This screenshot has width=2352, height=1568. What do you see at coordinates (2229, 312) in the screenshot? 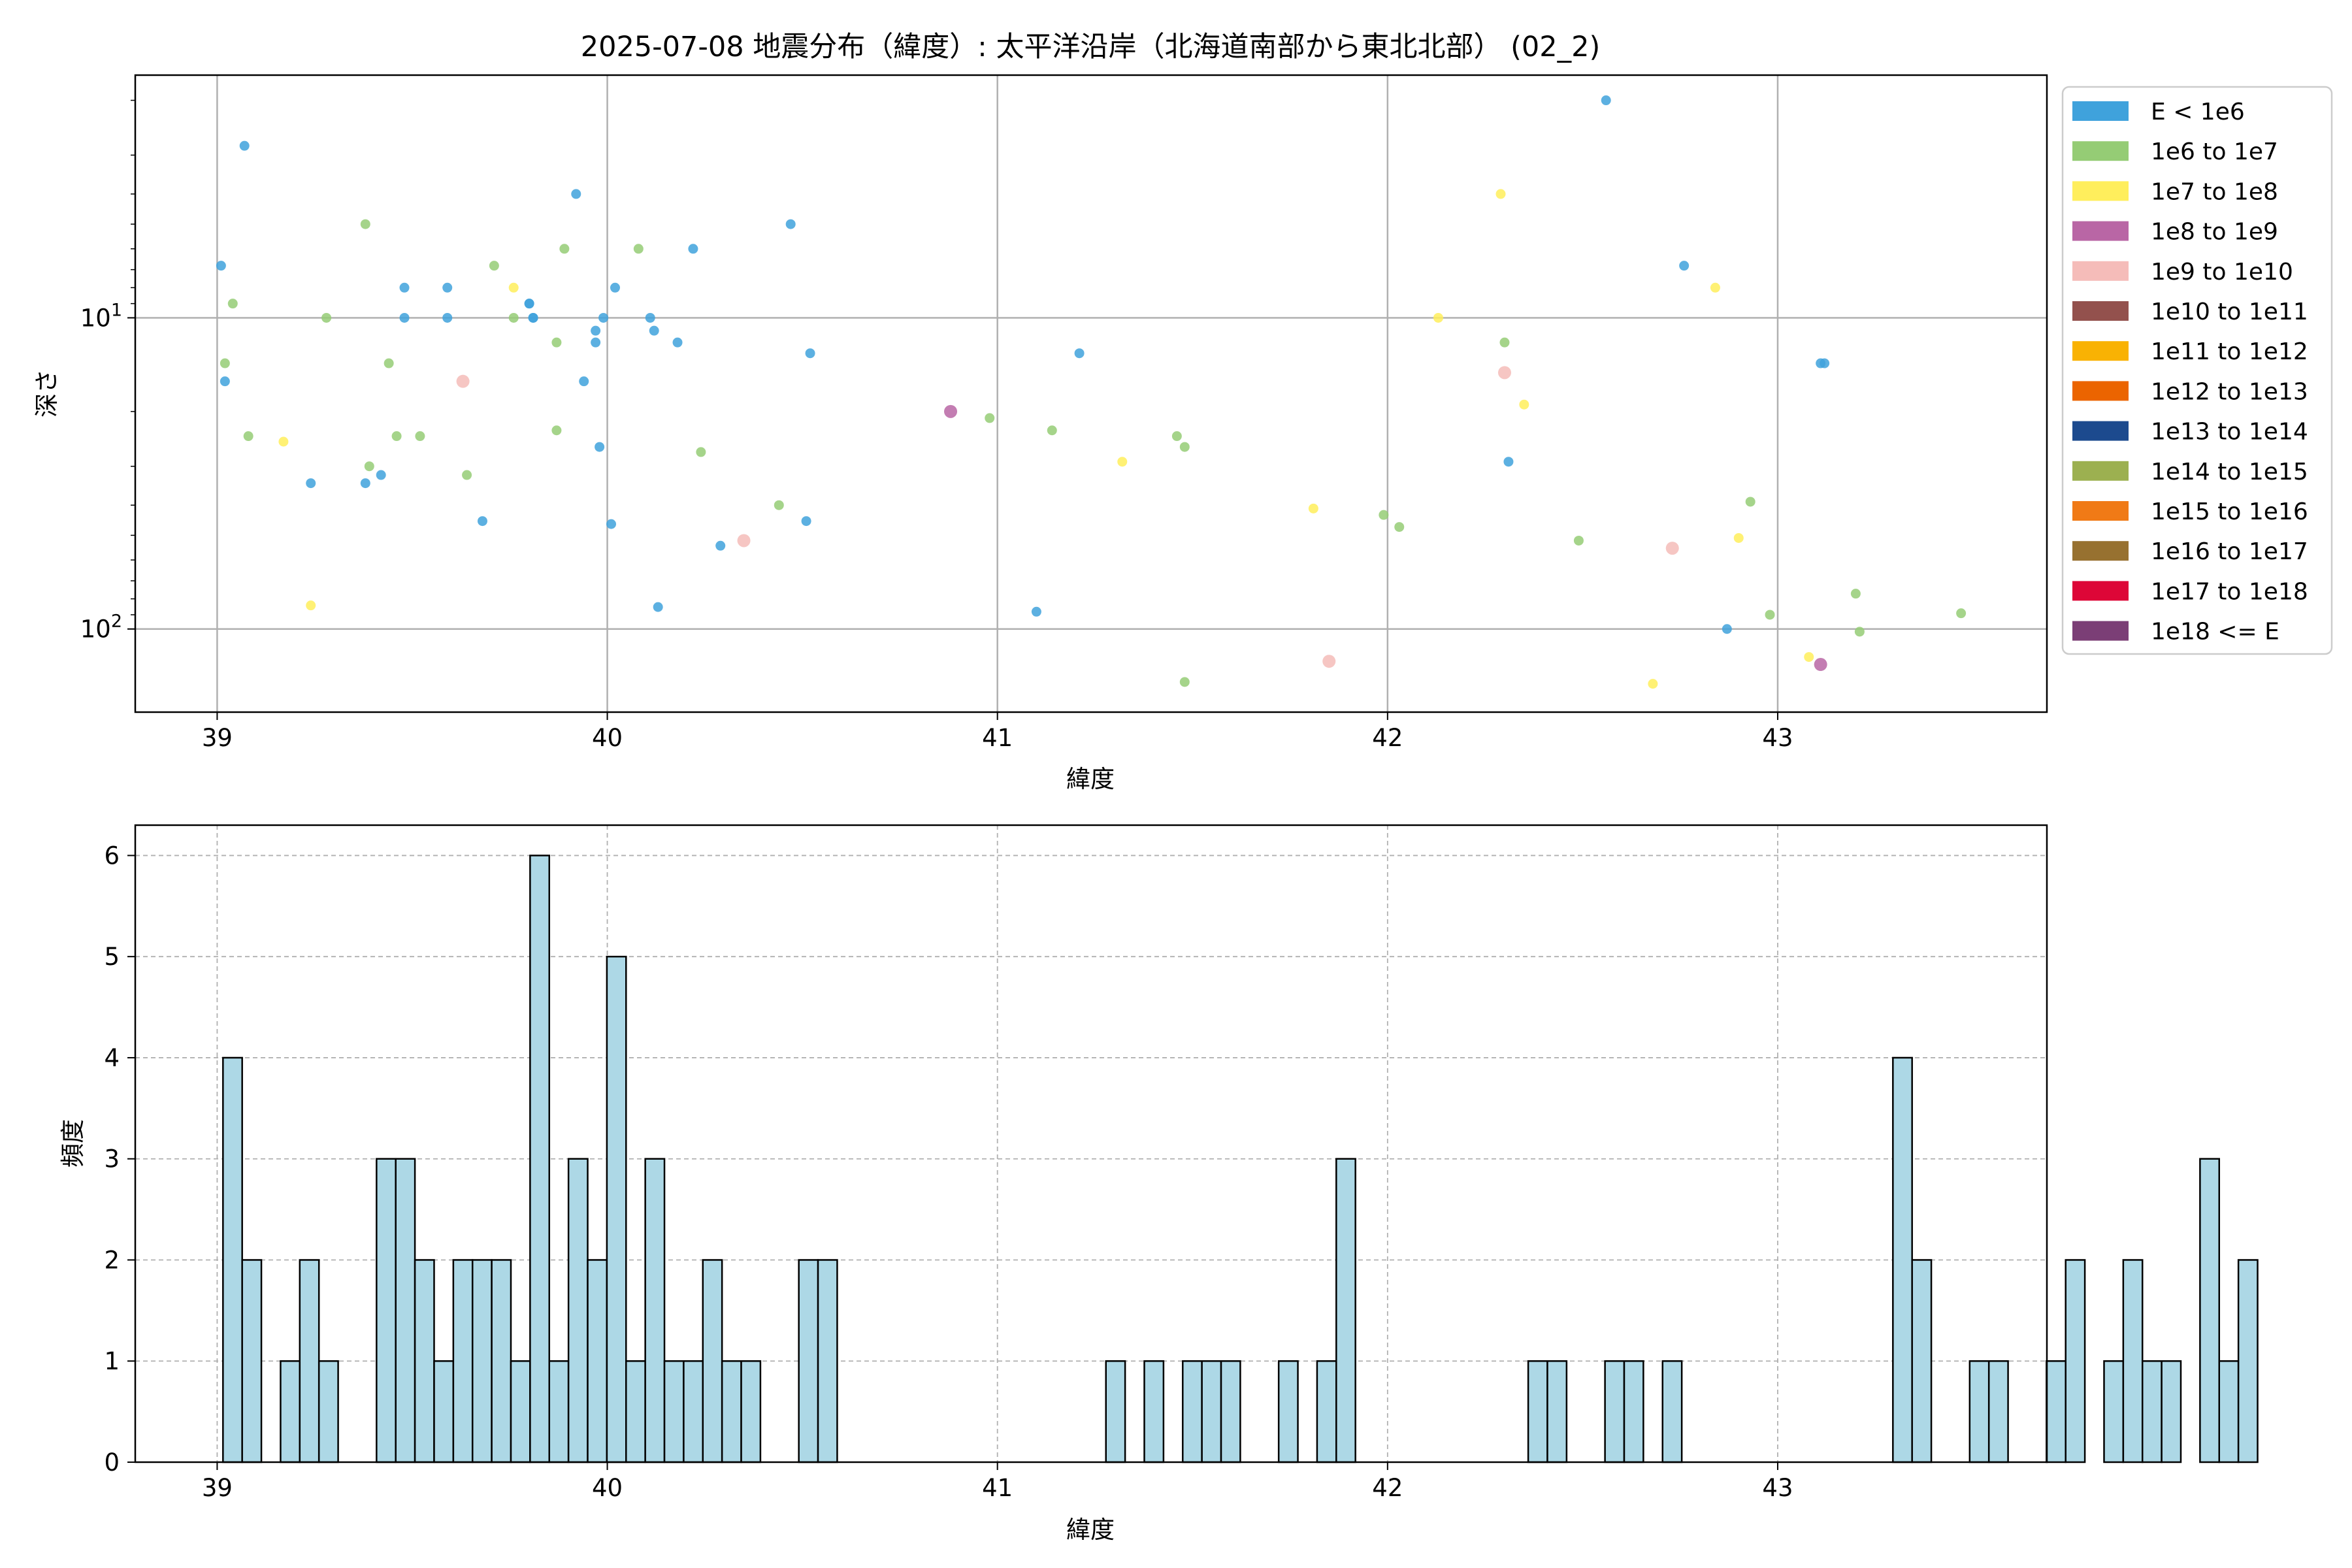
I see `legend-label: 1e10 to 1e11` at bounding box center [2229, 312].